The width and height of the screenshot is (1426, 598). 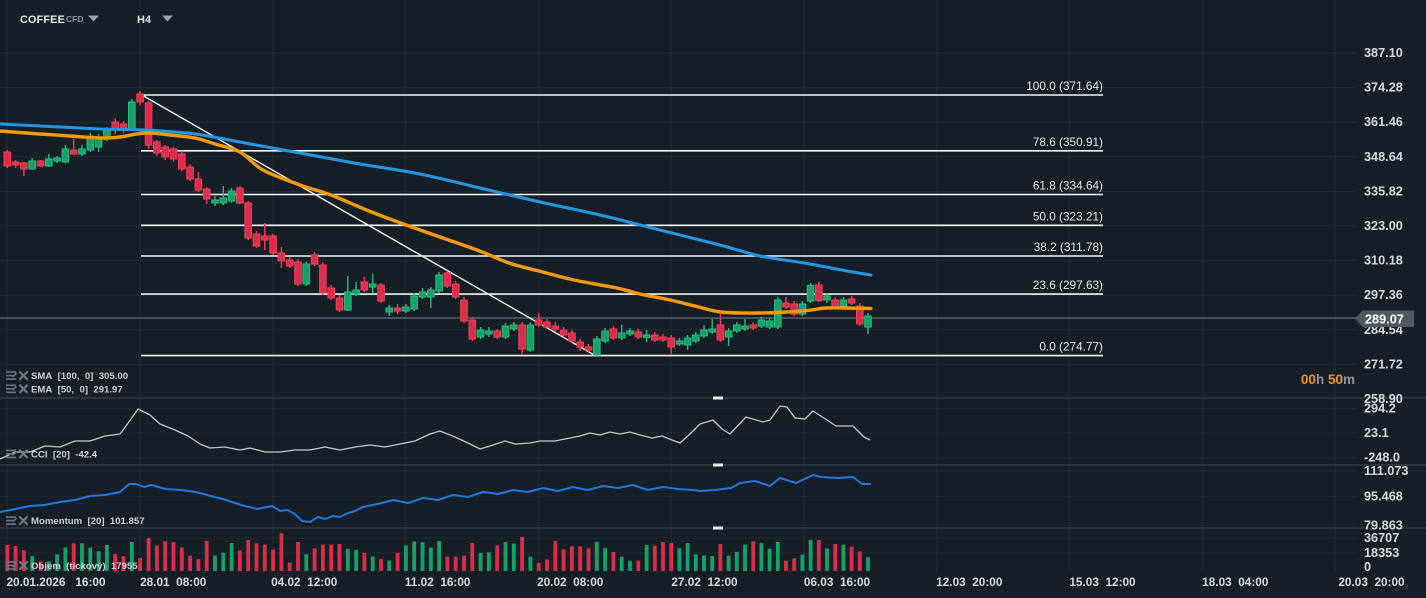 I want to click on svg-text: 289.07, so click(x=1384, y=320).